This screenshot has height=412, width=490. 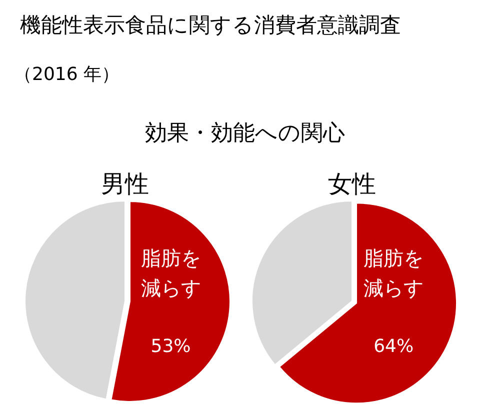 I want to click on chart-title: 男性, so click(x=125, y=184).